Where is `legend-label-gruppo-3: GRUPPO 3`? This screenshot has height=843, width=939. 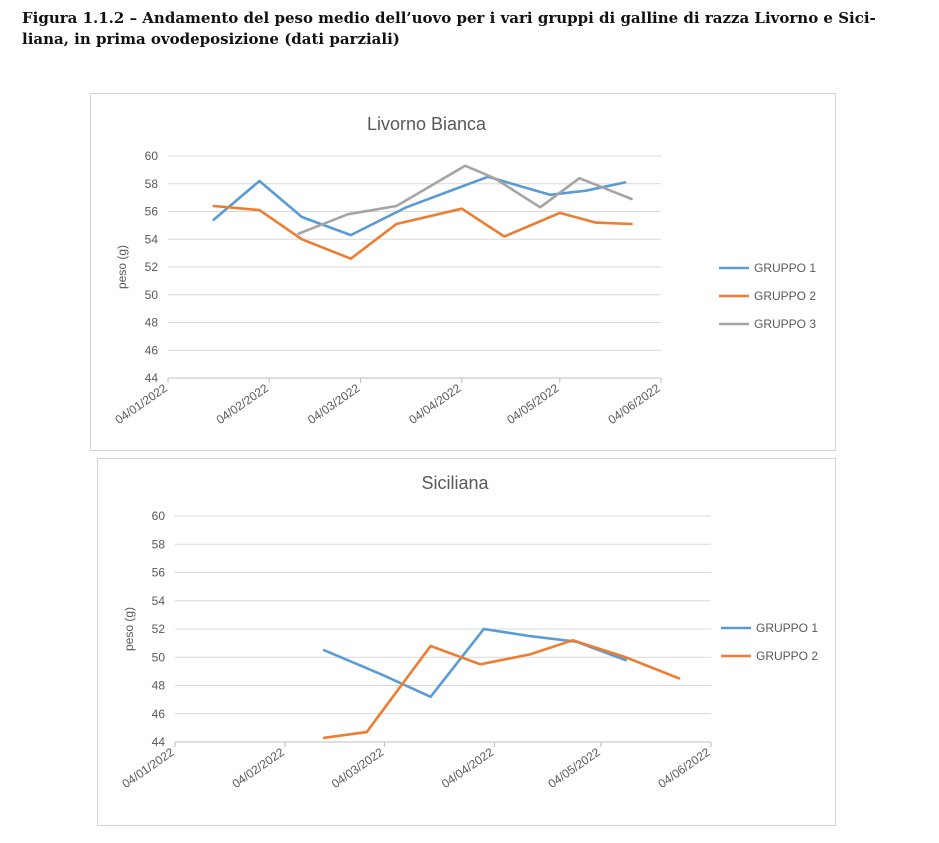 legend-label-gruppo-3: GRUPPO 3 is located at coordinates (785, 324).